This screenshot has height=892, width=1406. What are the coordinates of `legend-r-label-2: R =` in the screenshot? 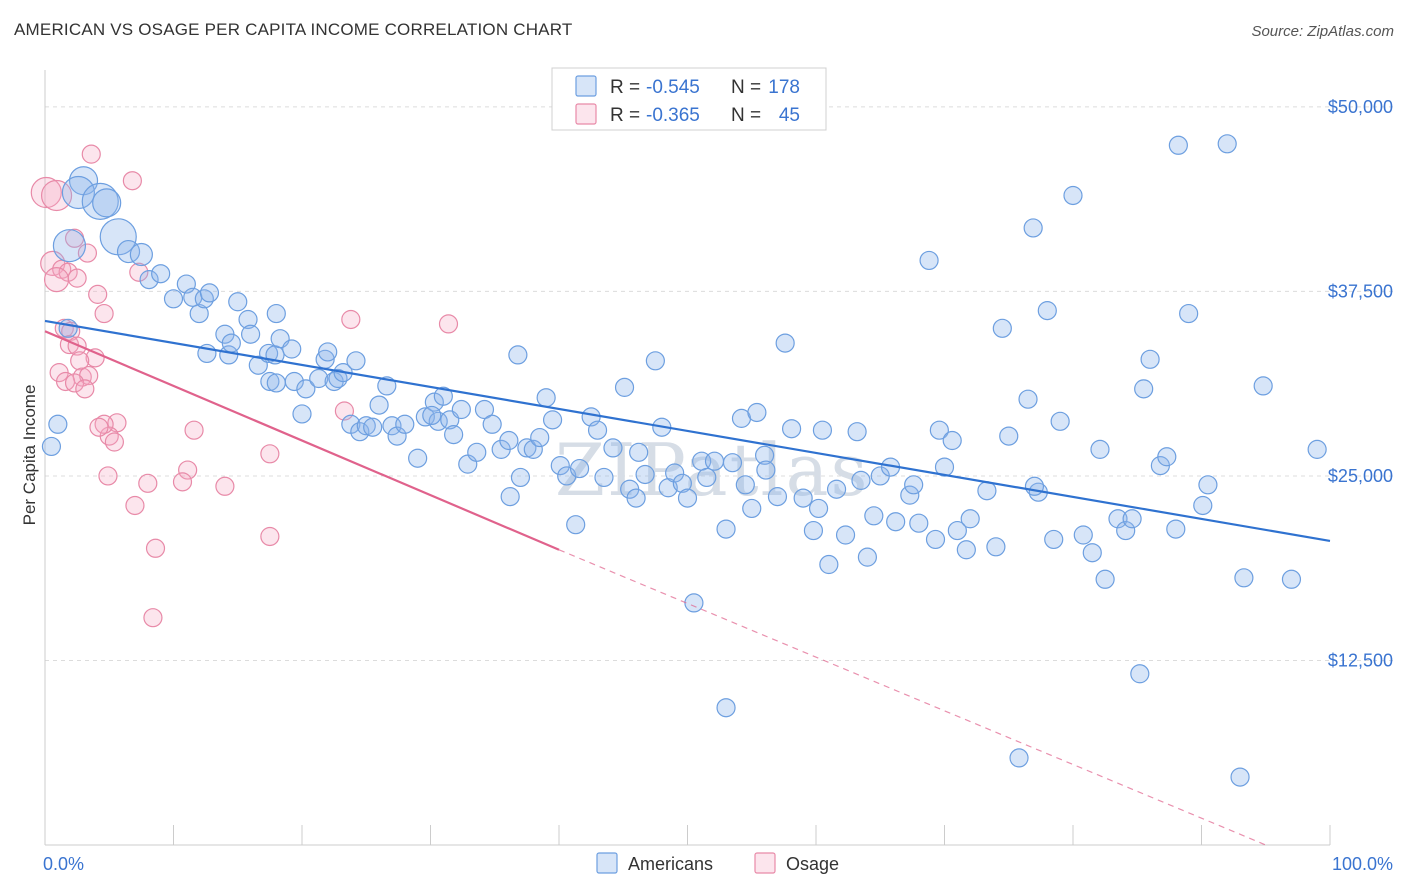 It's located at (625, 115).